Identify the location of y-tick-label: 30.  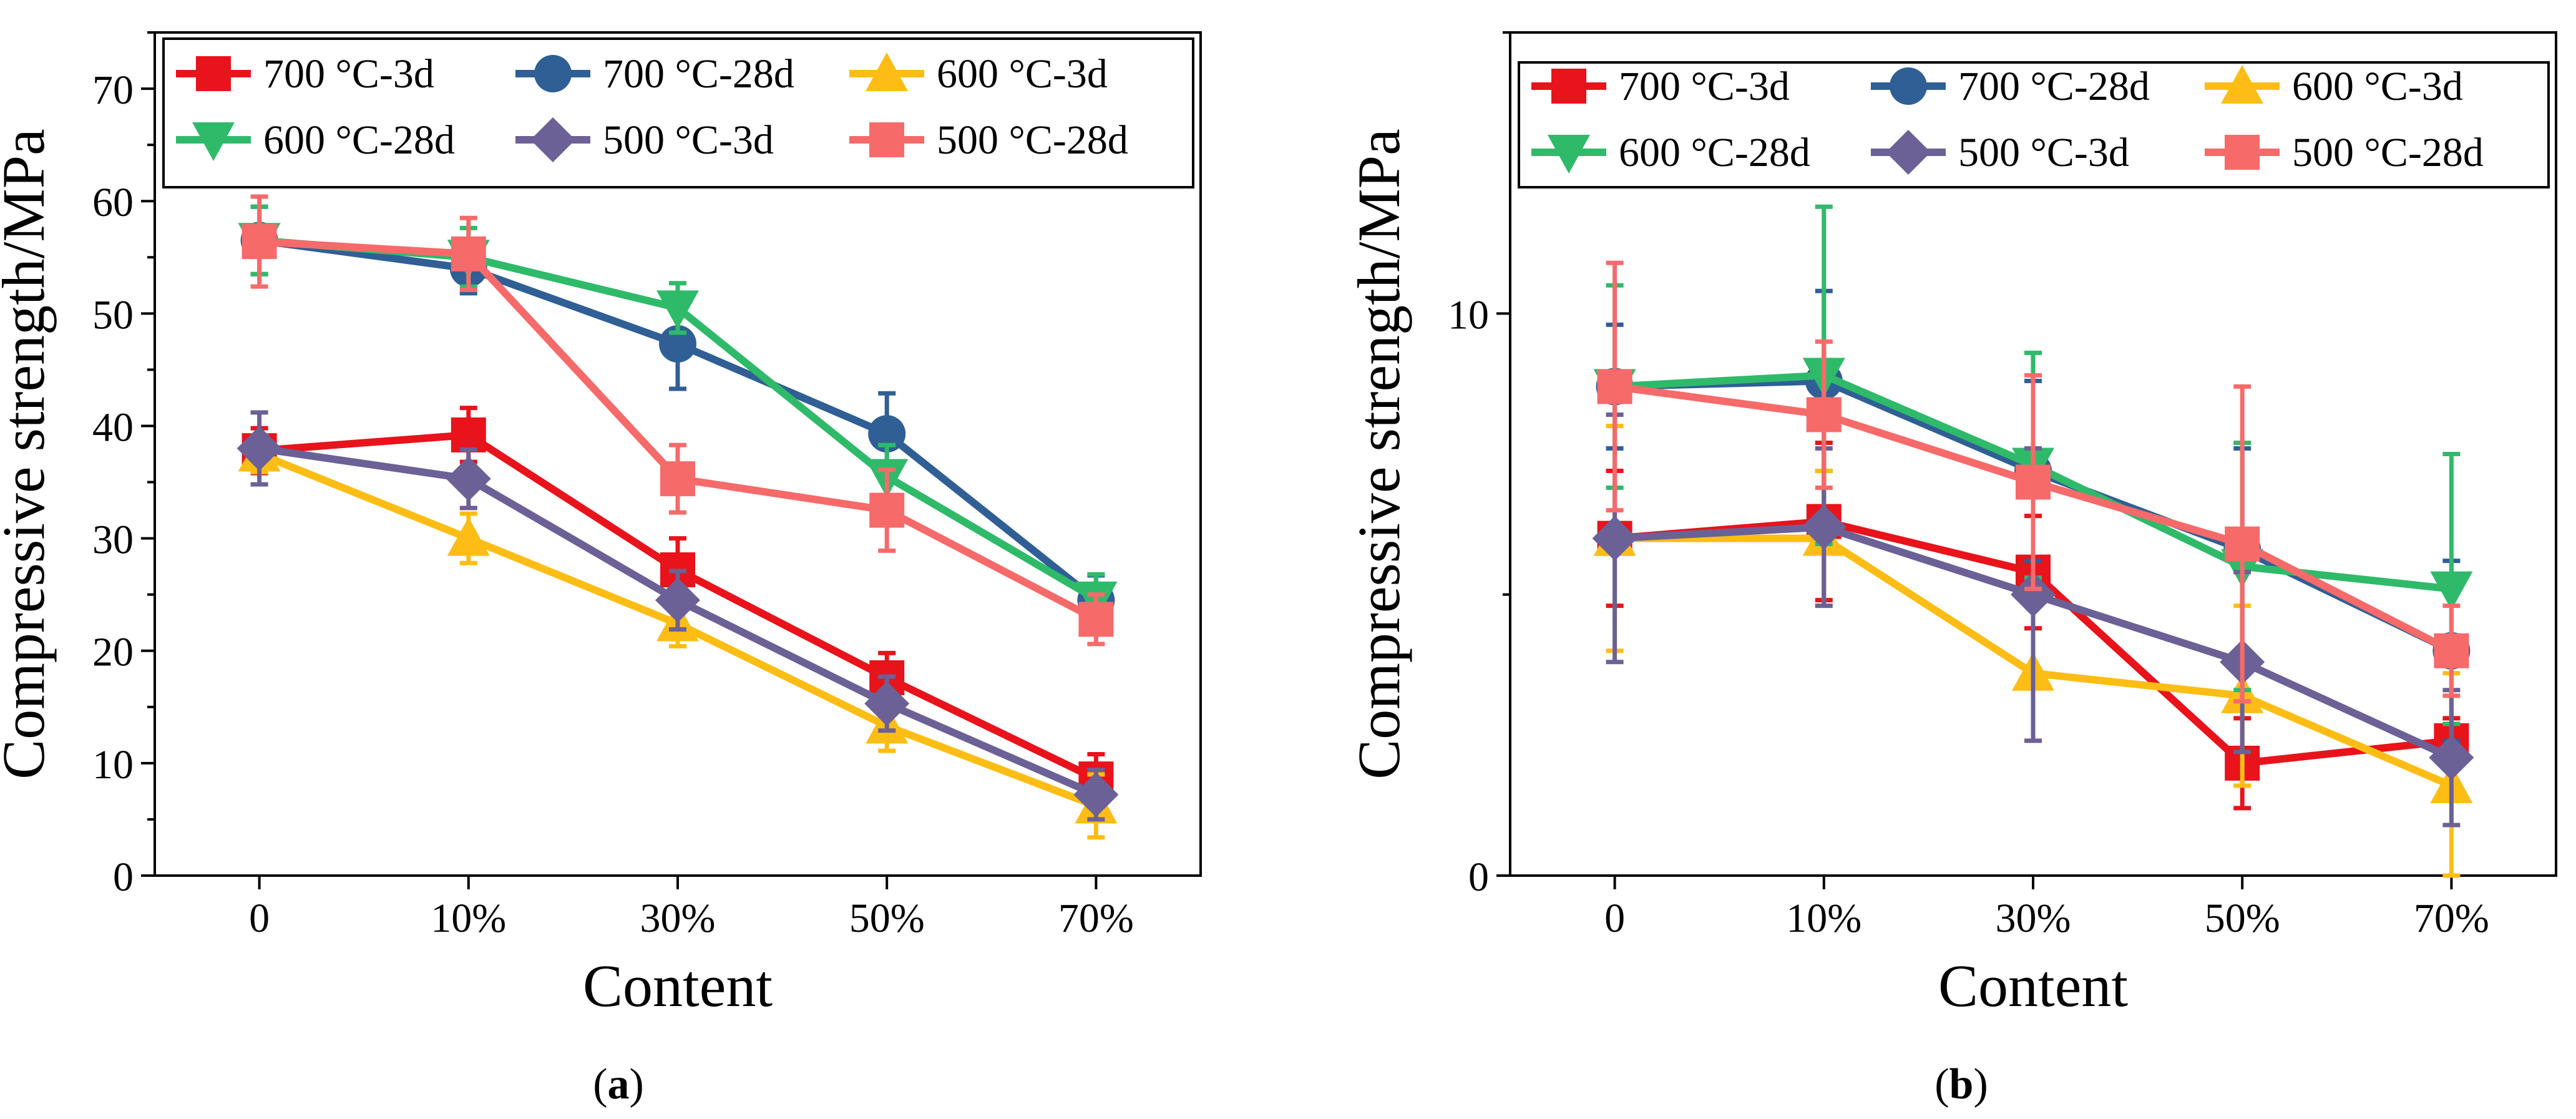
(113, 540).